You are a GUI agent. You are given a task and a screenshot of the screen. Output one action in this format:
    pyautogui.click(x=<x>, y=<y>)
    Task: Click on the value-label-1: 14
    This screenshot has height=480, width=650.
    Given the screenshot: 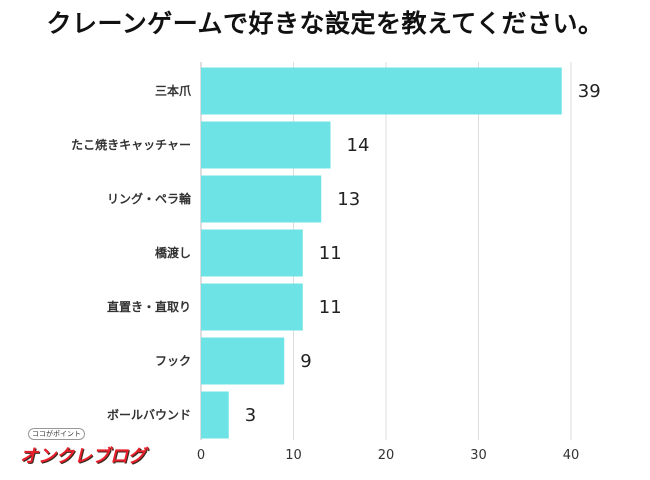 What is the action you would take?
    pyautogui.click(x=358, y=145)
    